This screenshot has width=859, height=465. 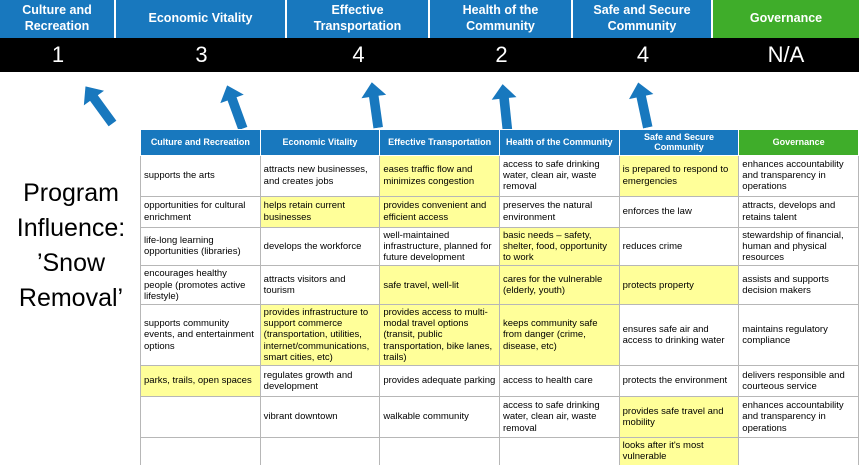 I want to click on matrix-cell-r7c0, so click(x=200, y=450).